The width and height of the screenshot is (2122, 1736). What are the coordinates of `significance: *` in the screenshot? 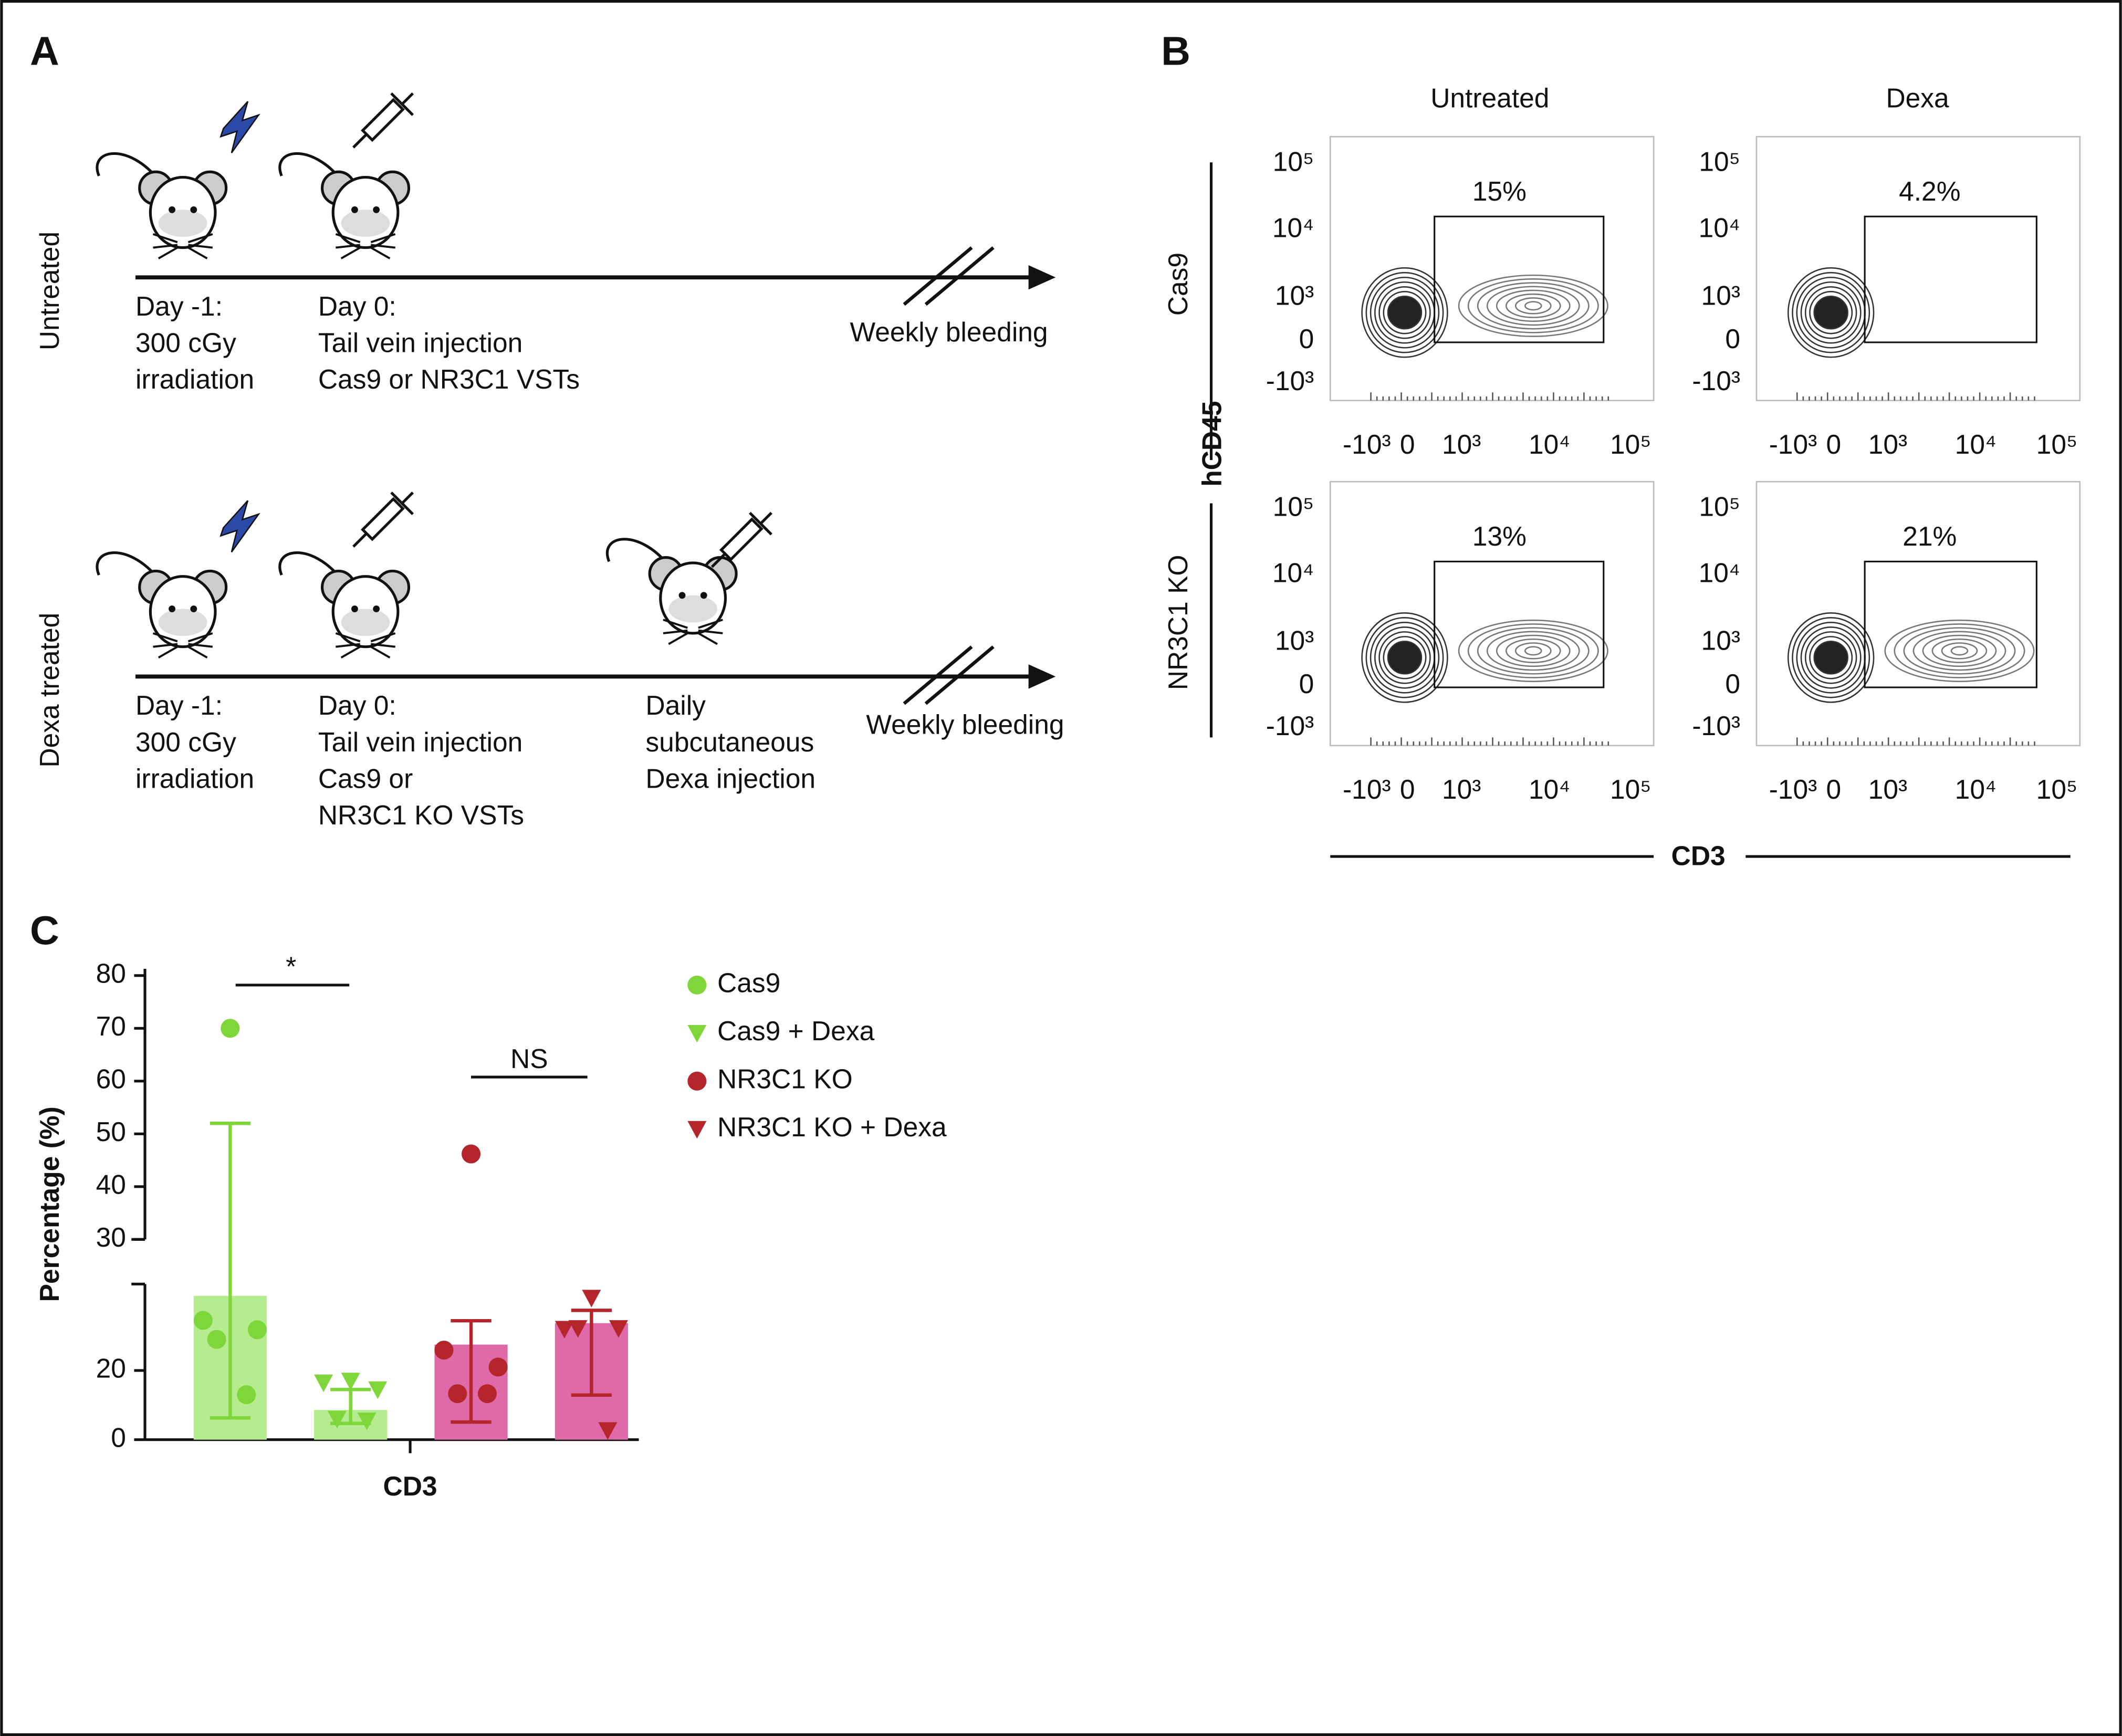 It's located at (291, 966).